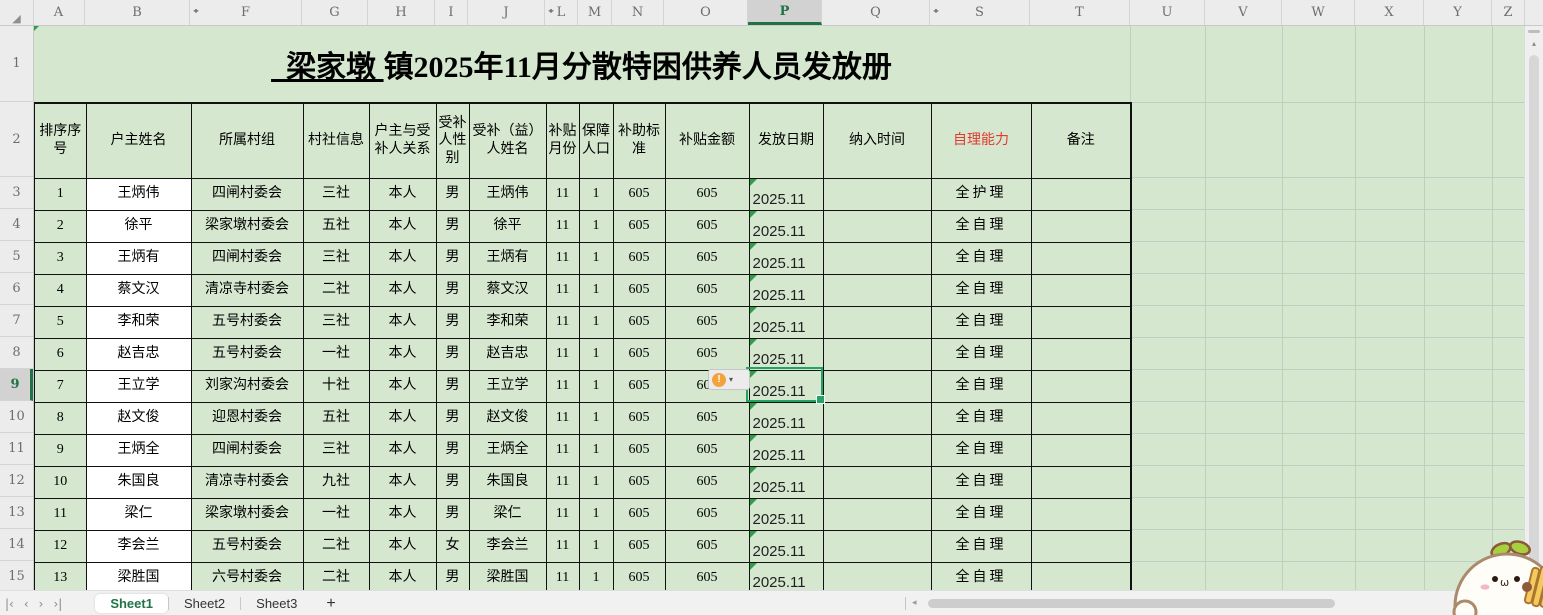 The height and width of the screenshot is (615, 1543). I want to click on cell-S6: 全自理, so click(981, 290).